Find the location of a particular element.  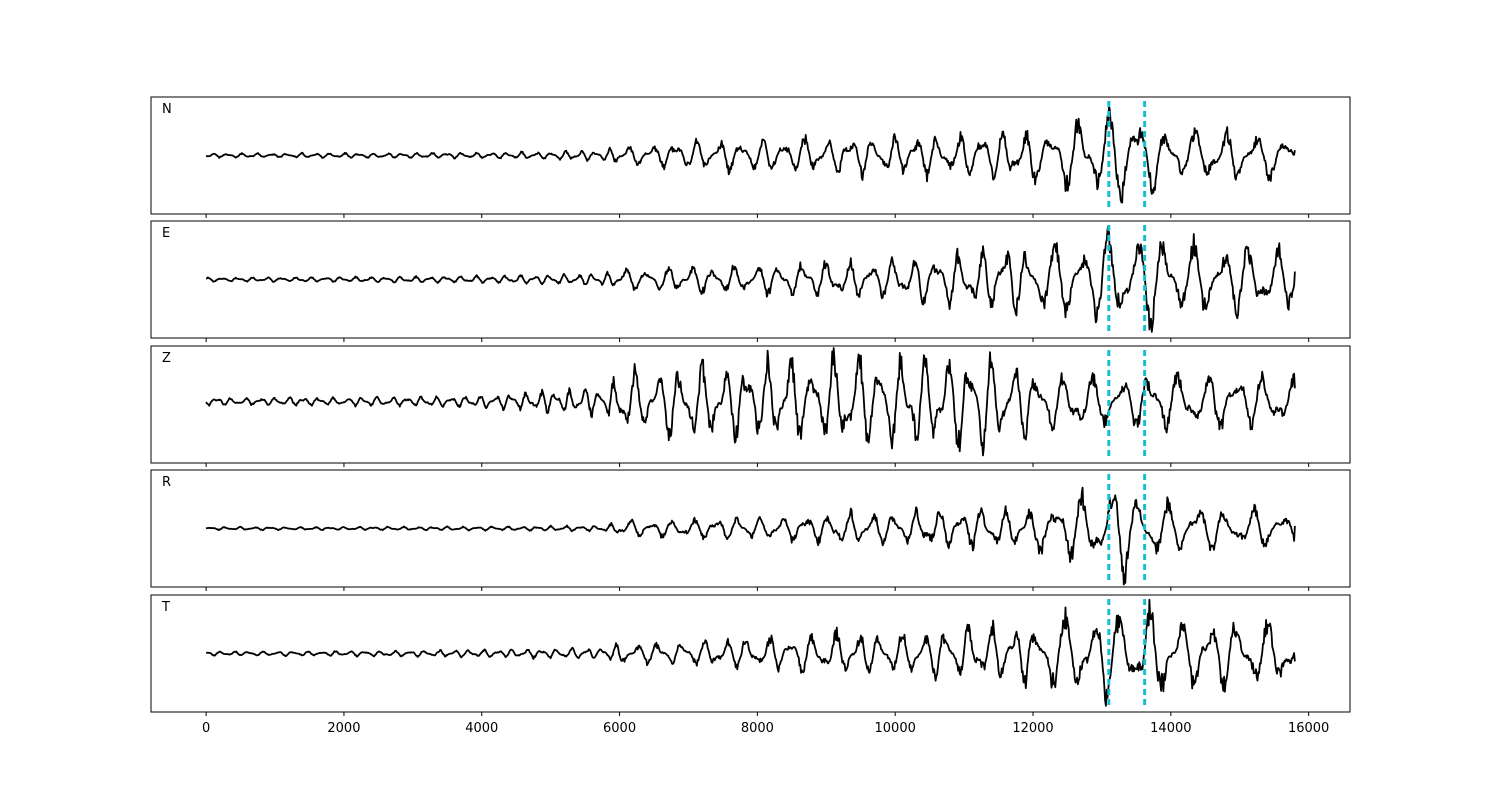

panel-z: Z is located at coordinates (750, 406).